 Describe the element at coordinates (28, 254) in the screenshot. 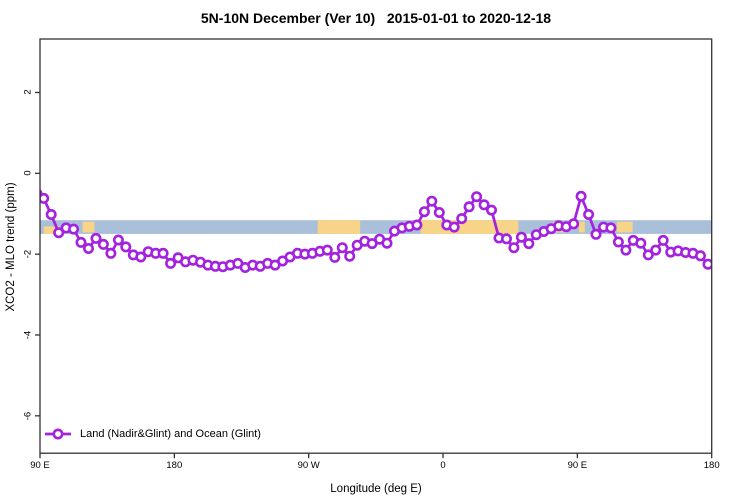

I see `y-tick-label: -2` at that location.